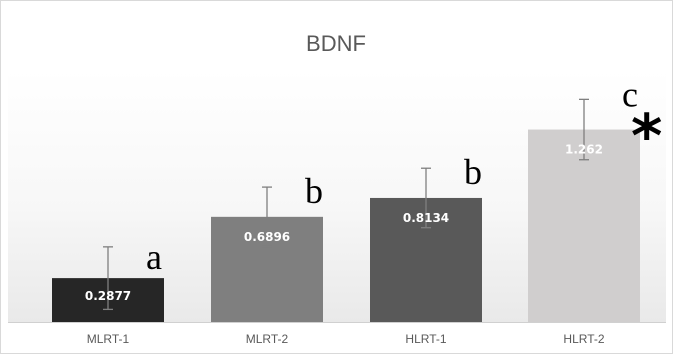 This screenshot has height=354, width=673. I want to click on significance-letter: c, so click(630, 94).